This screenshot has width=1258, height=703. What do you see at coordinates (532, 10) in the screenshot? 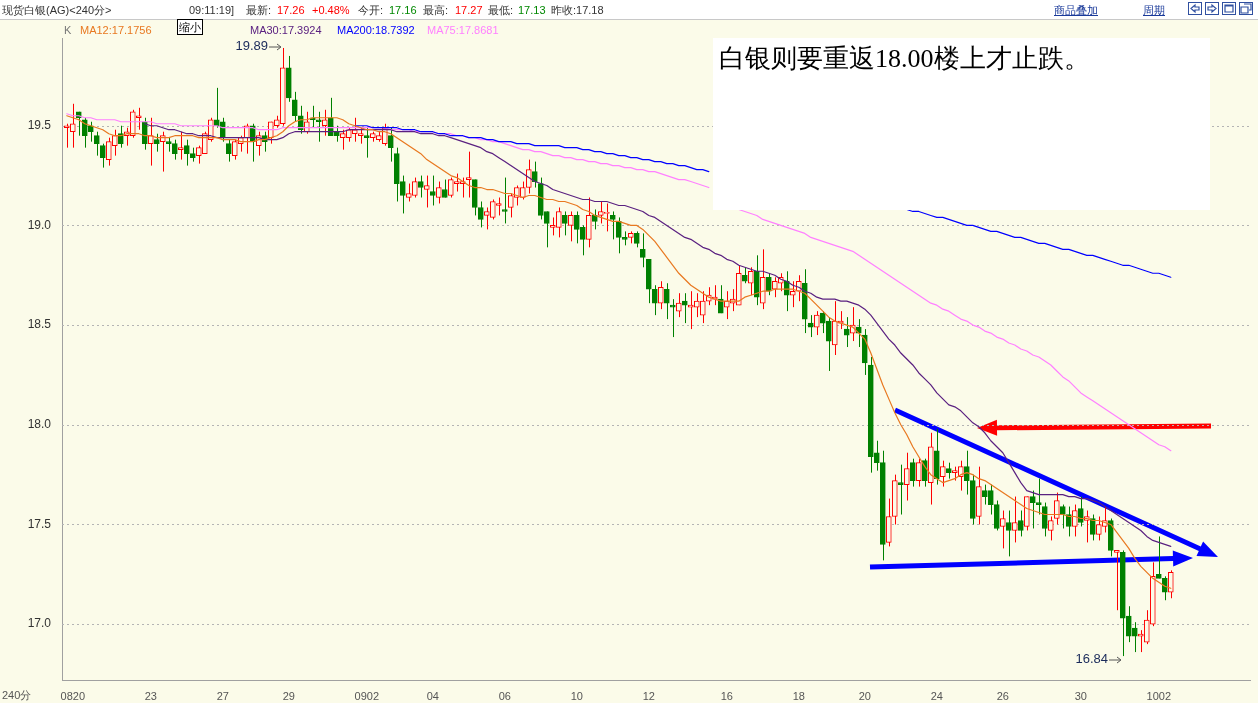
I see `text: 17.13` at bounding box center [532, 10].